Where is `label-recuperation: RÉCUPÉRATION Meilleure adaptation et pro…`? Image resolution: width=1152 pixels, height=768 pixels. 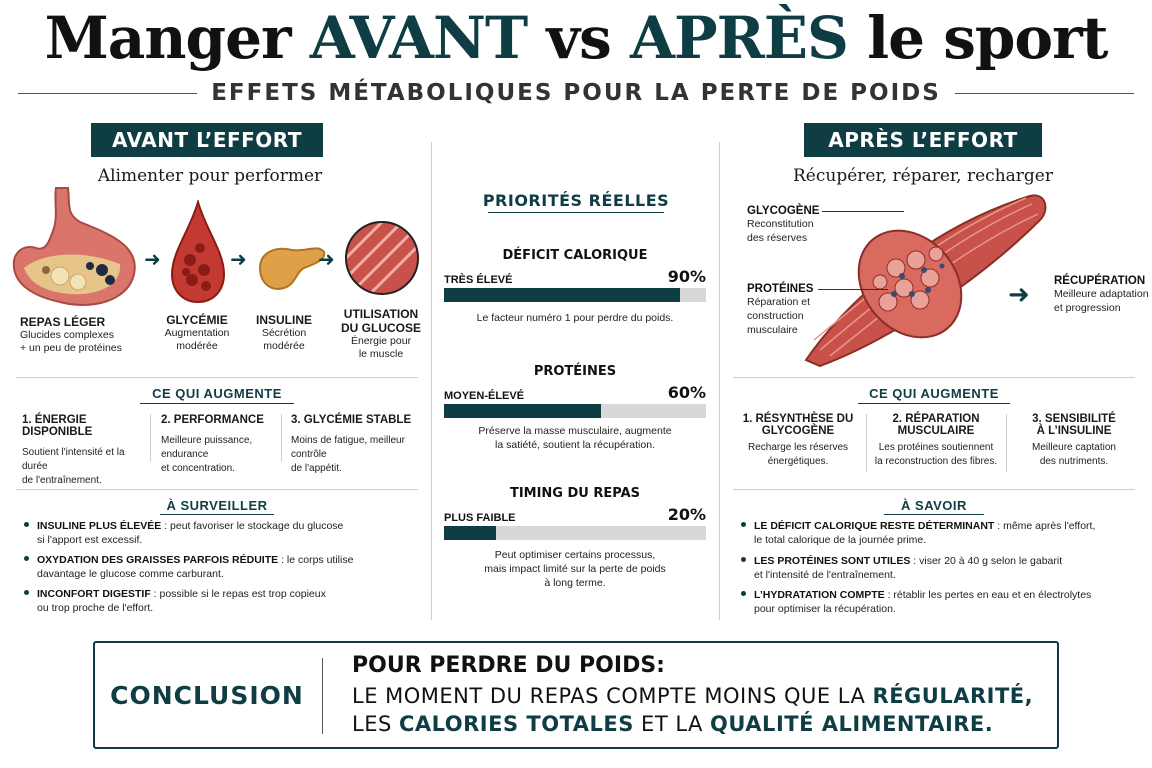
label-recuperation: RÉCUPÉRATION Meilleure adaptation et pro… is located at coordinates (1101, 294).